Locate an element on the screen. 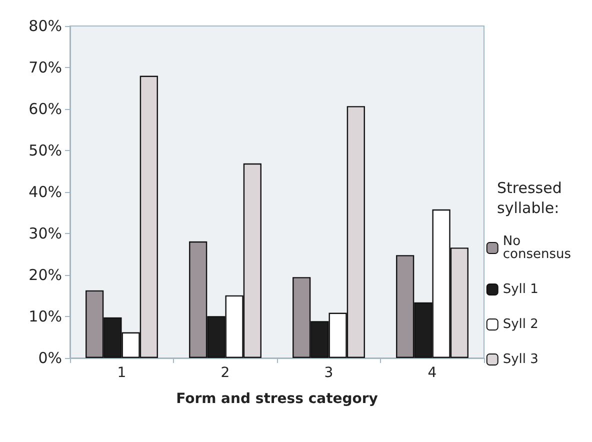 The height and width of the screenshot is (442, 592). legend-label: No consensus is located at coordinates (537, 248).